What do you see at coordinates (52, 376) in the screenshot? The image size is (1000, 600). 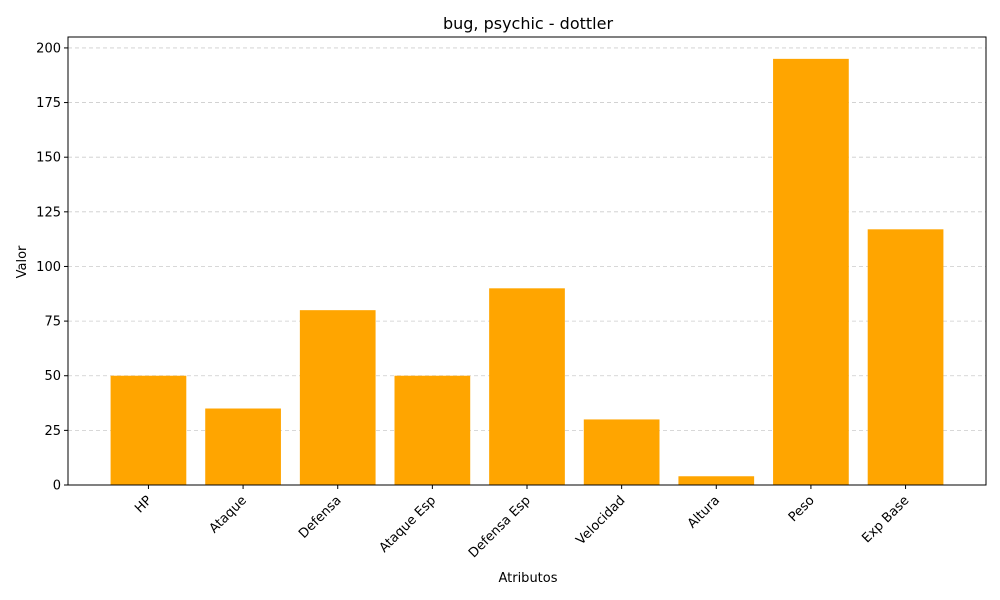 I see `y-tick-label: 50` at bounding box center [52, 376].